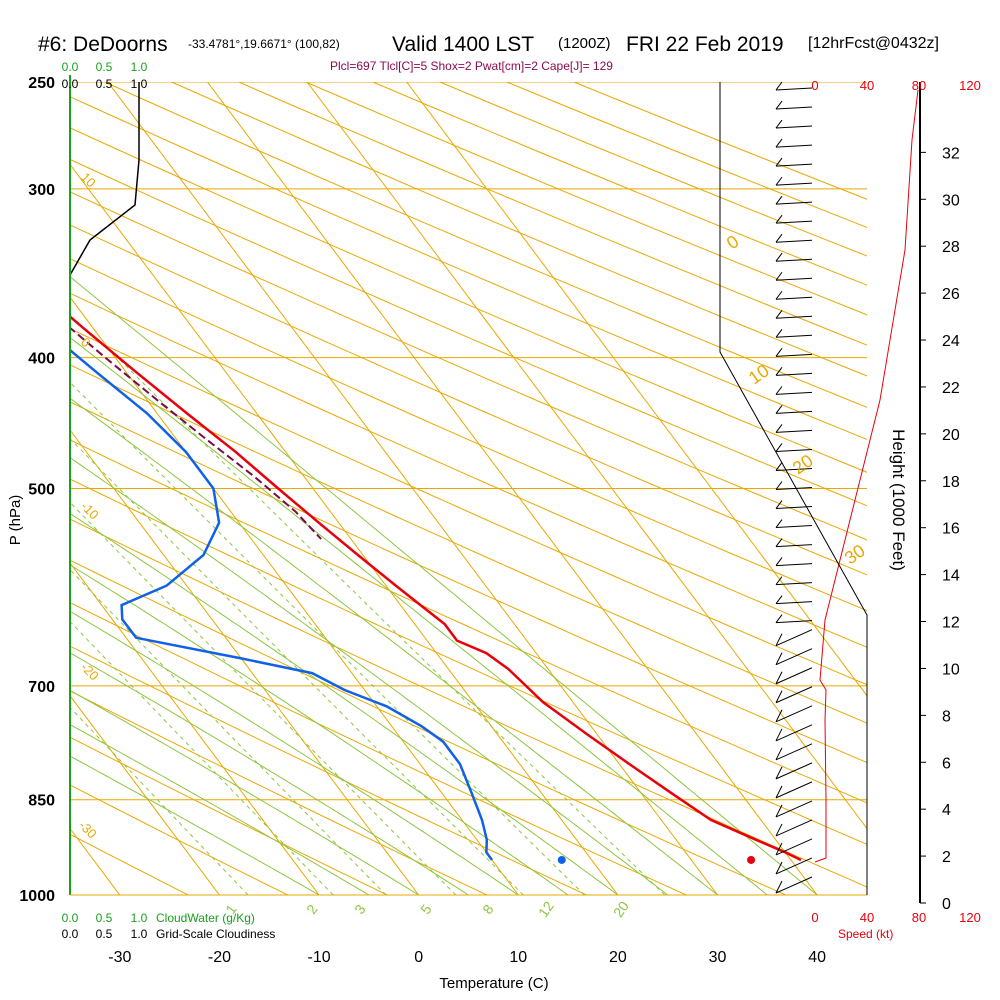 Image resolution: width=1000 pixels, height=1000 pixels. I want to click on x-tick-label: 20, so click(618, 957).